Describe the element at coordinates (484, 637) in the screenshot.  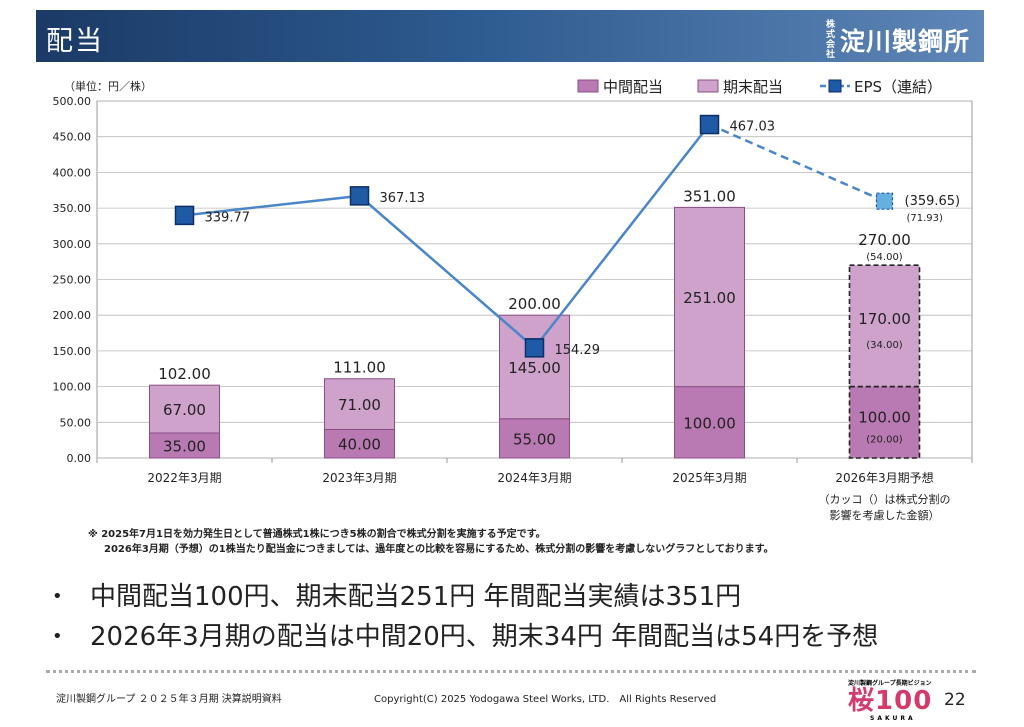
I see `bullet-text: 2026年3月期の配当は中間20円、期末34円 年間配当は54円を予想` at that location.